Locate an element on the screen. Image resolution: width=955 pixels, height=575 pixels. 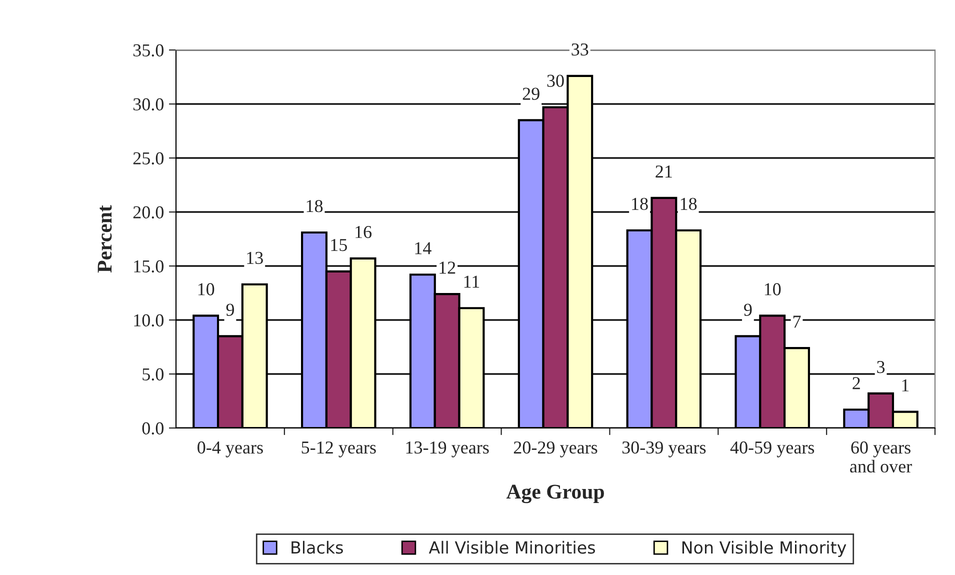
y-tick-label: 20.0 is located at coordinates (148, 212).